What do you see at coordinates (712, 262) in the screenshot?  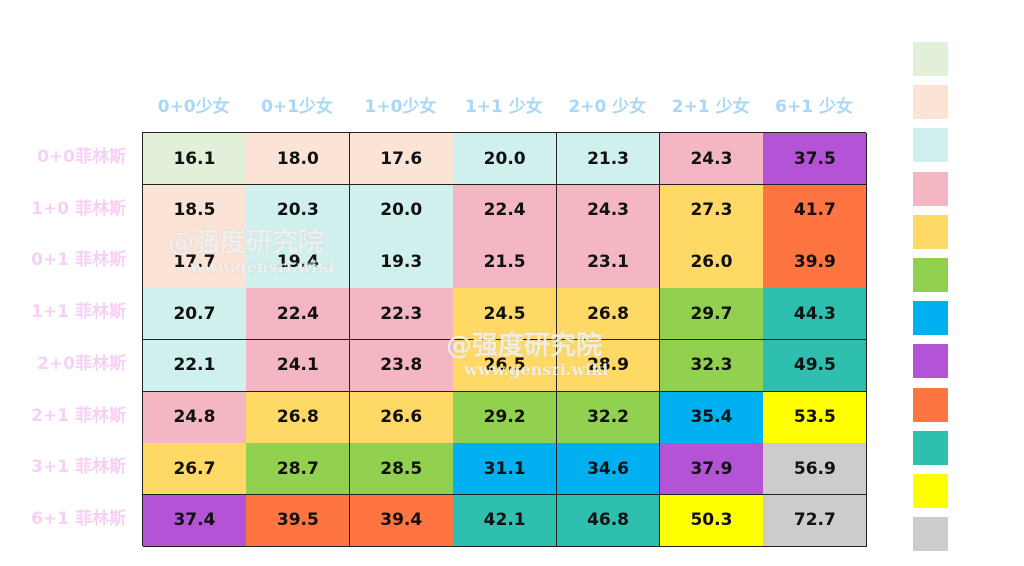 I see `heatmap-cell: 26.0` at bounding box center [712, 262].